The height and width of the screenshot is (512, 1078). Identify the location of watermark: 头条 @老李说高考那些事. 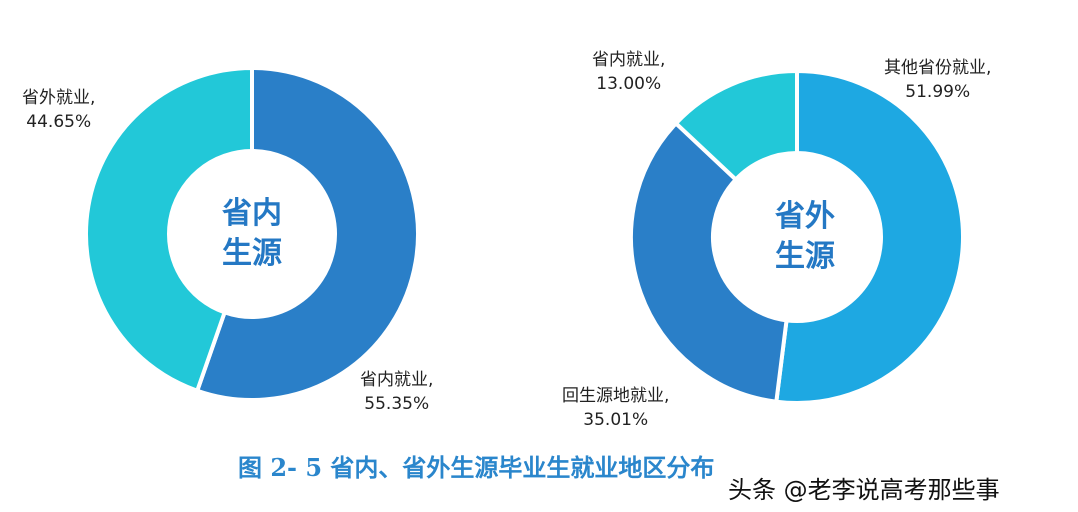
(864, 490).